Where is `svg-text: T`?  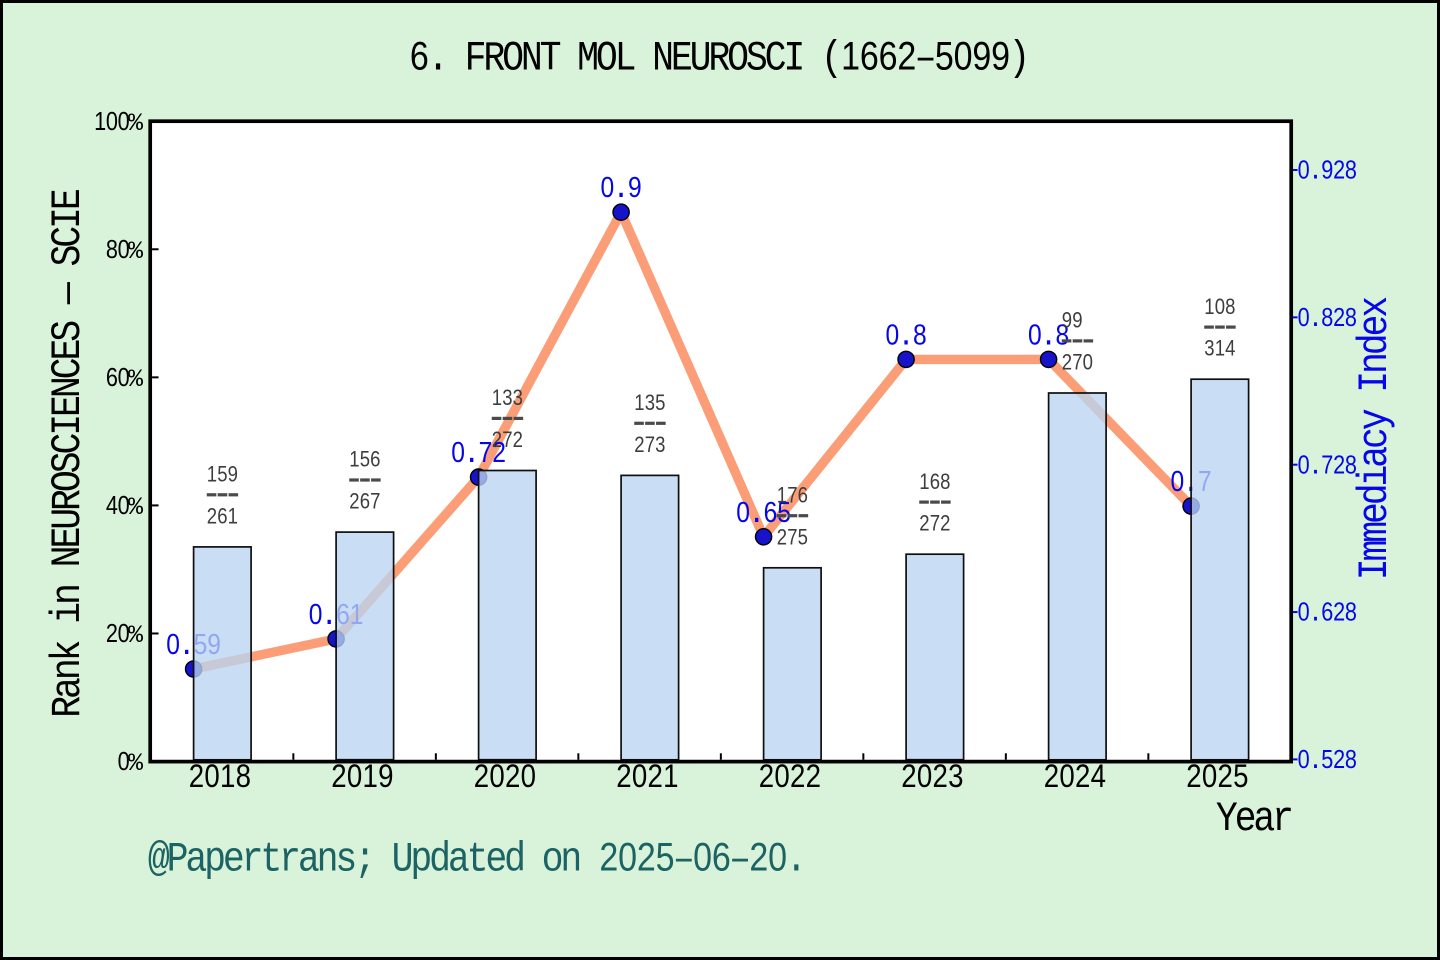 svg-text: T is located at coordinates (551, 59).